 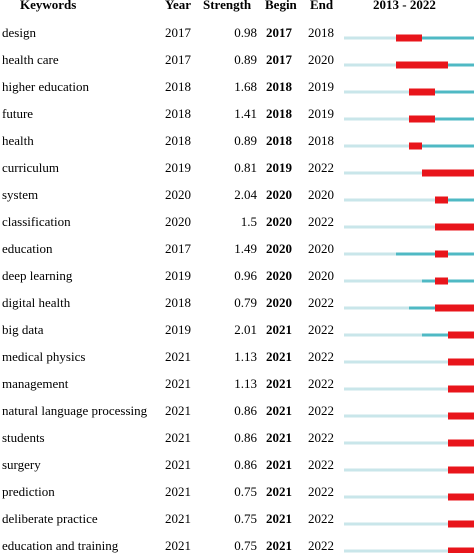 What do you see at coordinates (248, 221) in the screenshot?
I see `cell-strength: 1.5` at bounding box center [248, 221].